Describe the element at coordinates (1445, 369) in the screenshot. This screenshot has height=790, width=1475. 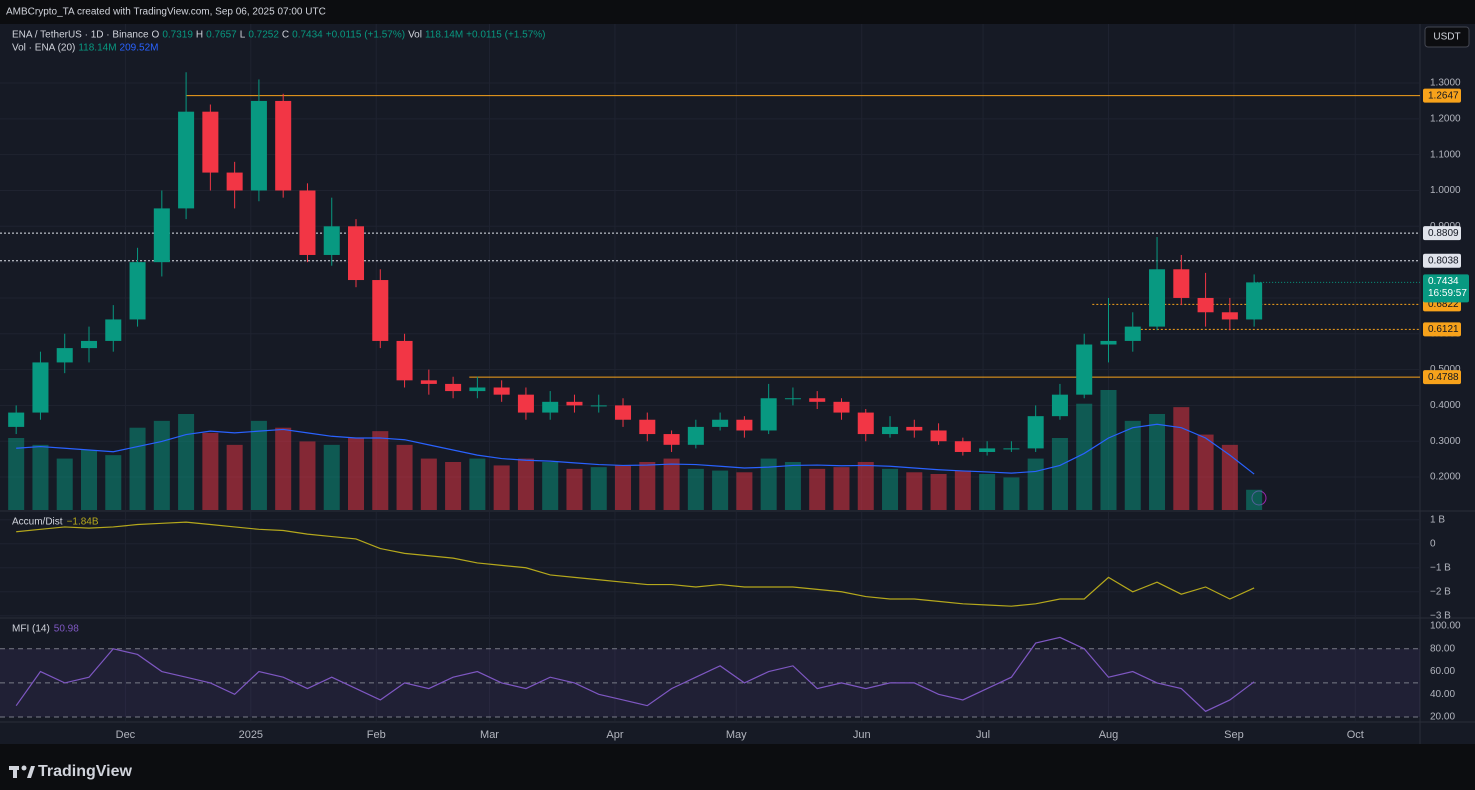
I see `y-tick-label: 0.5000` at that location.